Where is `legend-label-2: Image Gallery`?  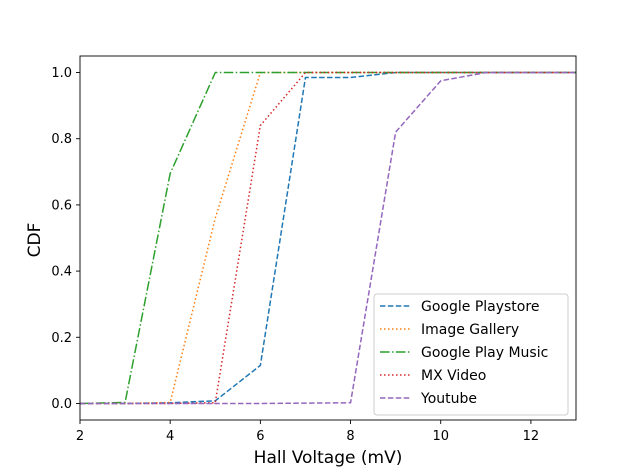 legend-label-2: Image Gallery is located at coordinates (470, 330).